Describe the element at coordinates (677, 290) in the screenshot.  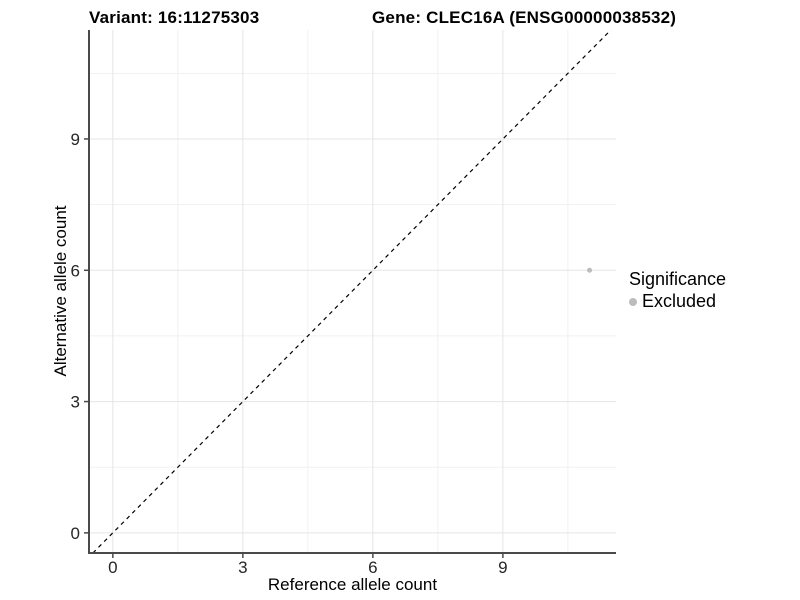
I see `legend: Significance Excluded` at that location.